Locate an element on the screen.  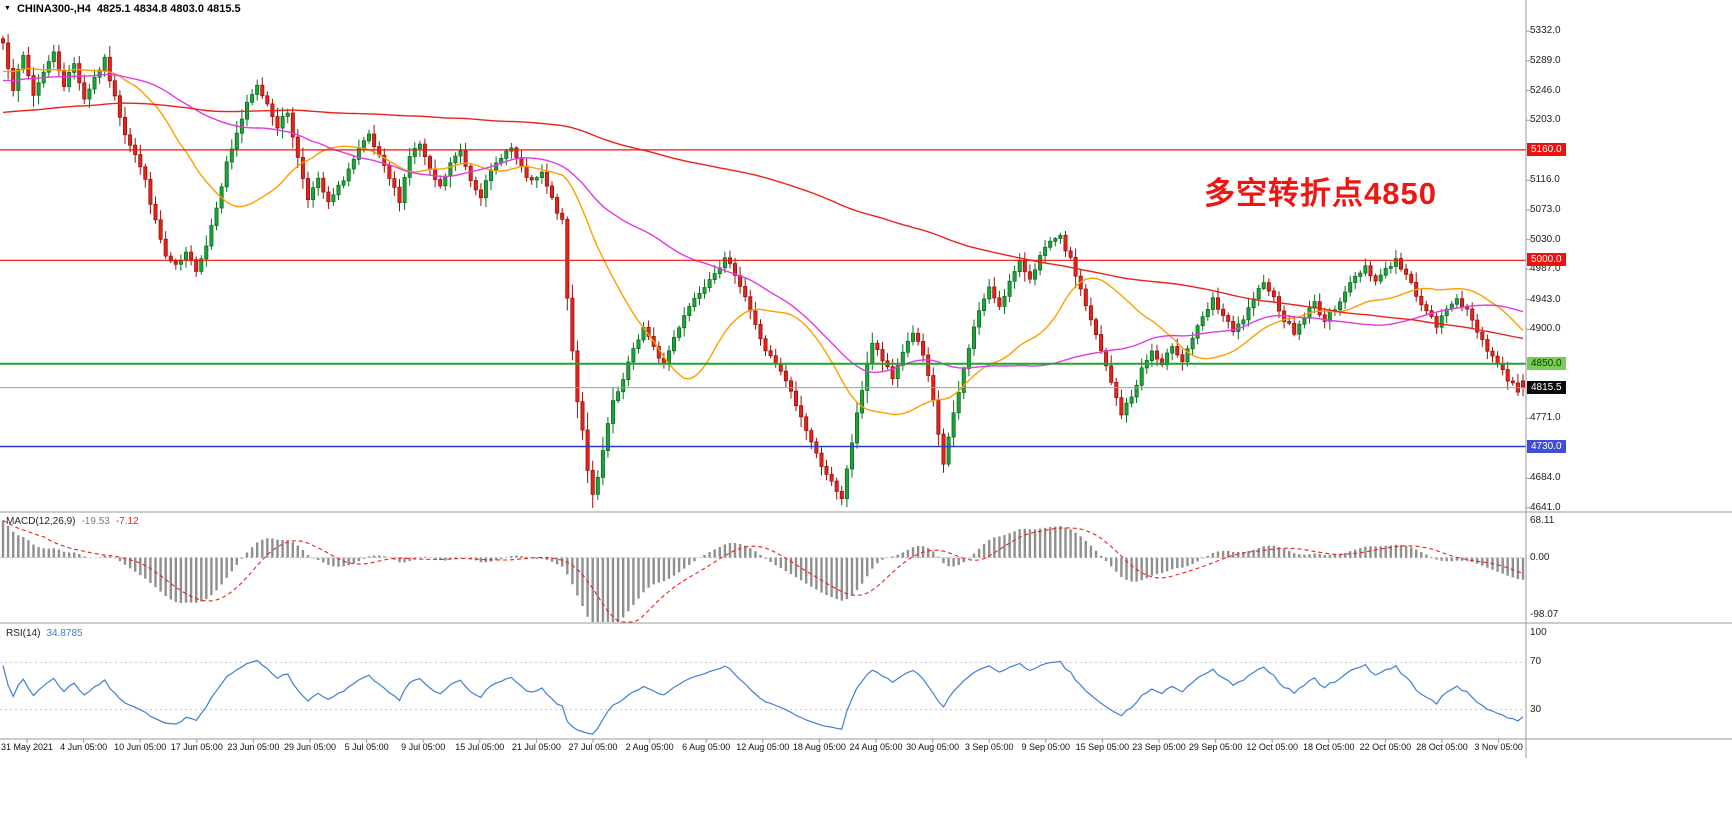
macd-axis-label: -98.07 is located at coordinates (1544, 614).